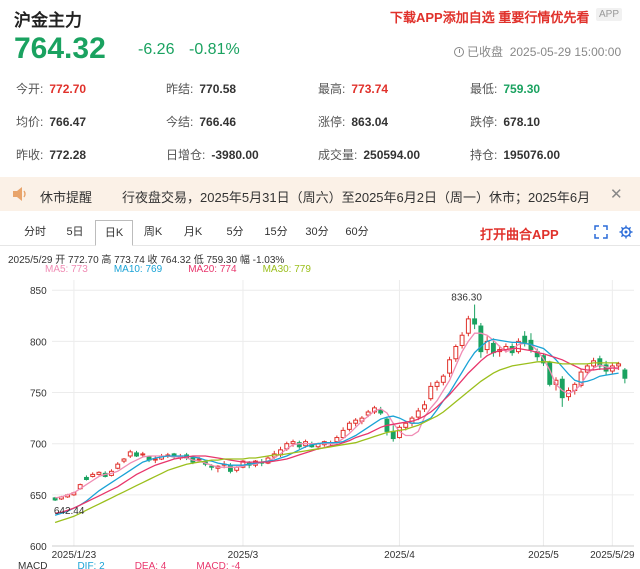 The width and height of the screenshot is (640, 569). What do you see at coordinates (357, 232) in the screenshot?
I see `tab-period: 60分` at bounding box center [357, 232].